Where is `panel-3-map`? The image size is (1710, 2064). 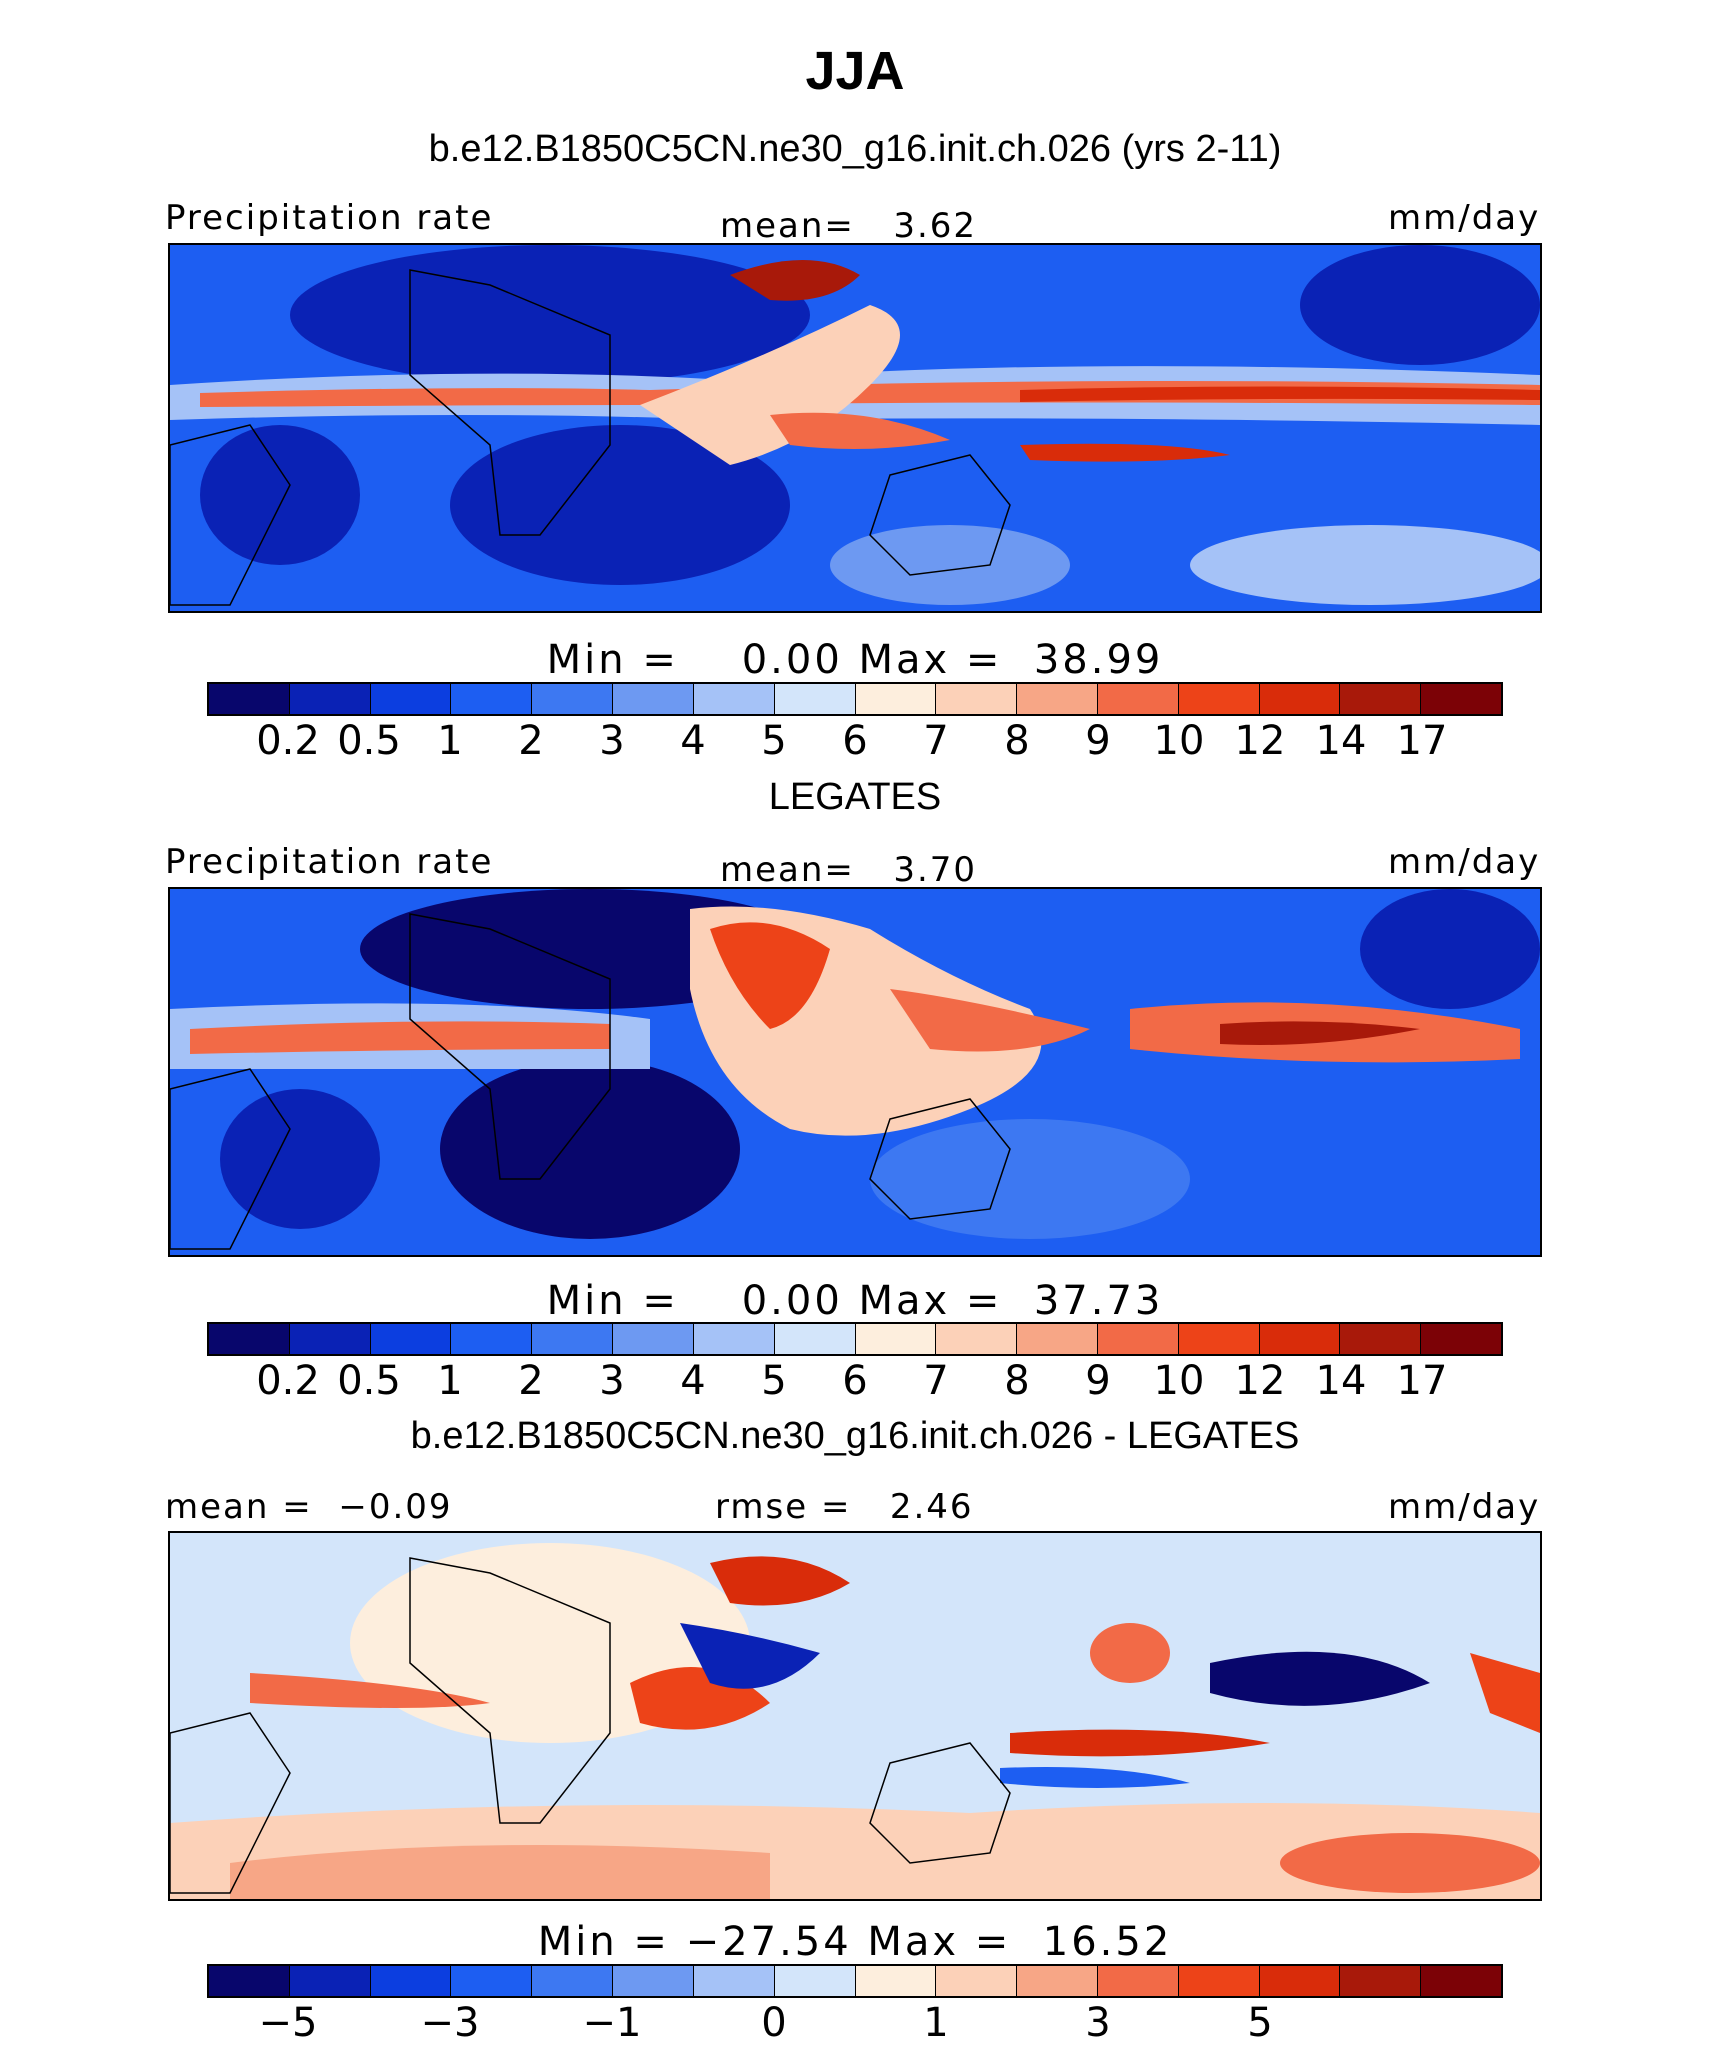 panel-3-map is located at coordinates (855, 1716).